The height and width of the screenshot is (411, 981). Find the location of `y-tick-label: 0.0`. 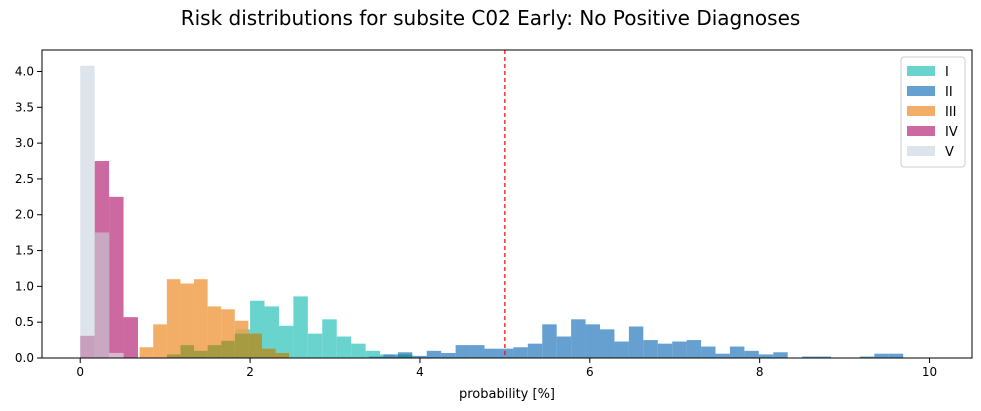

y-tick-label: 0.0 is located at coordinates (24, 358).